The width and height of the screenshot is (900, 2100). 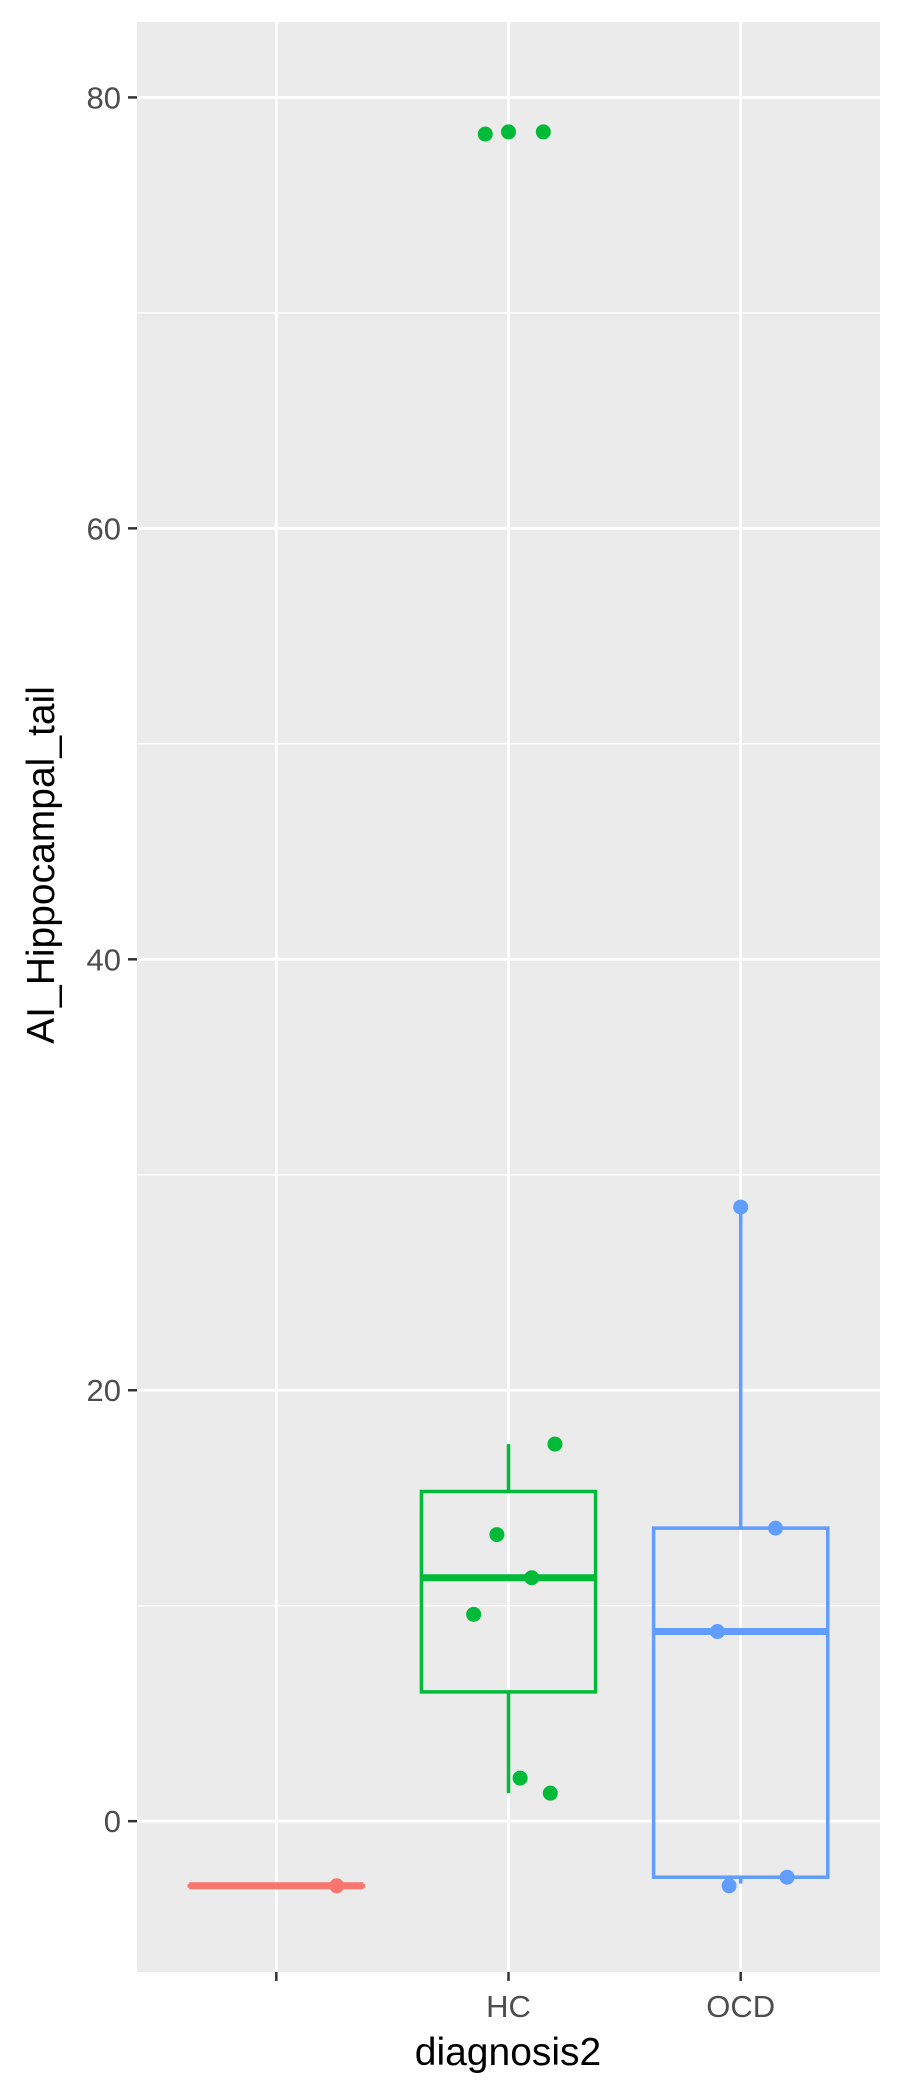 I want to click on y-tick-label: 0, so click(x=112, y=1821).